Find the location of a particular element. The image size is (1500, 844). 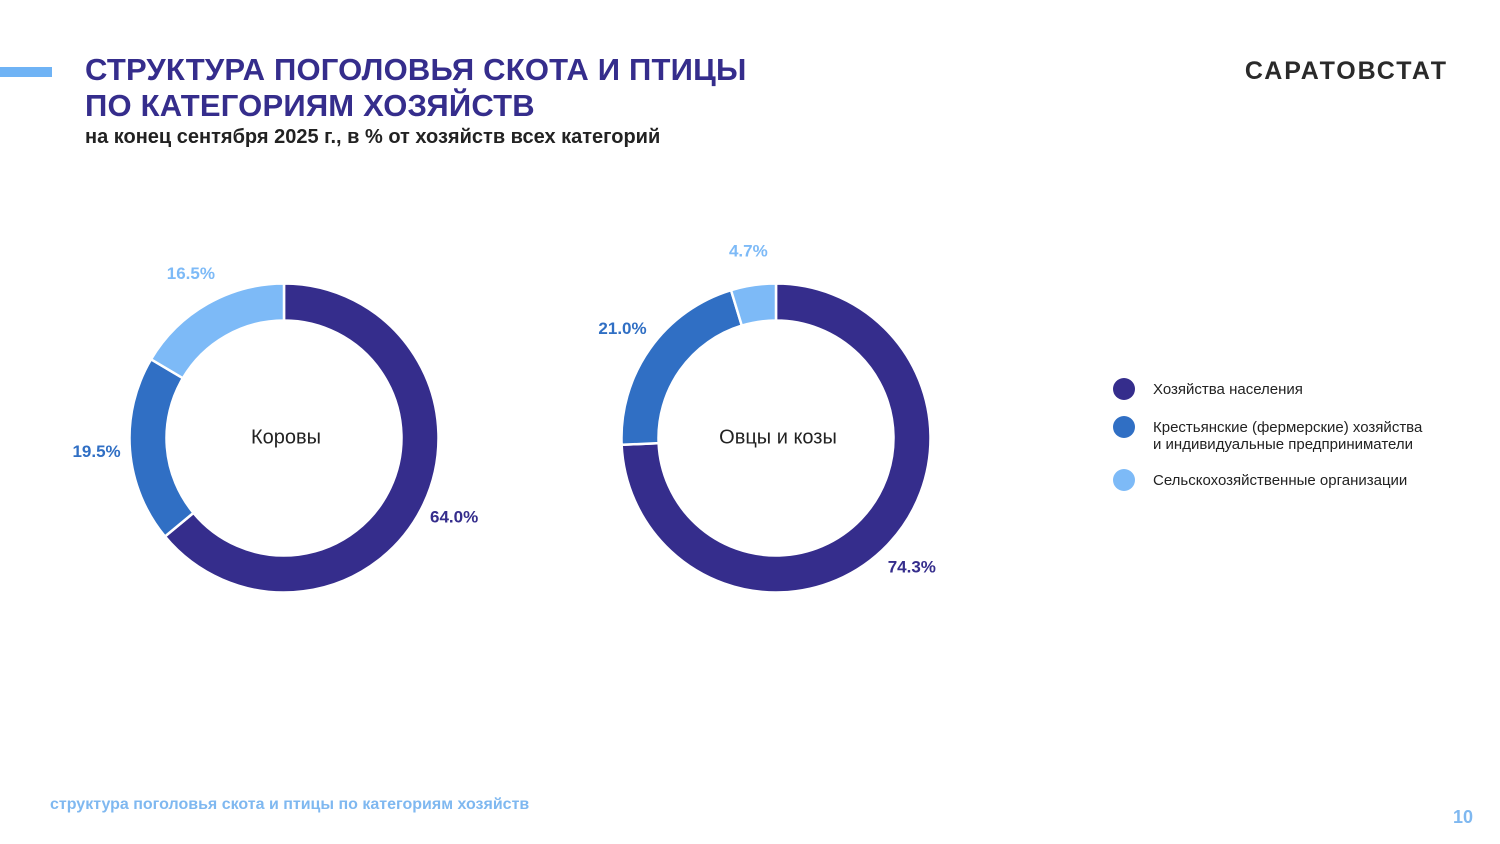

logo-text: САРАТОВСТАТ is located at coordinates (1346, 71).